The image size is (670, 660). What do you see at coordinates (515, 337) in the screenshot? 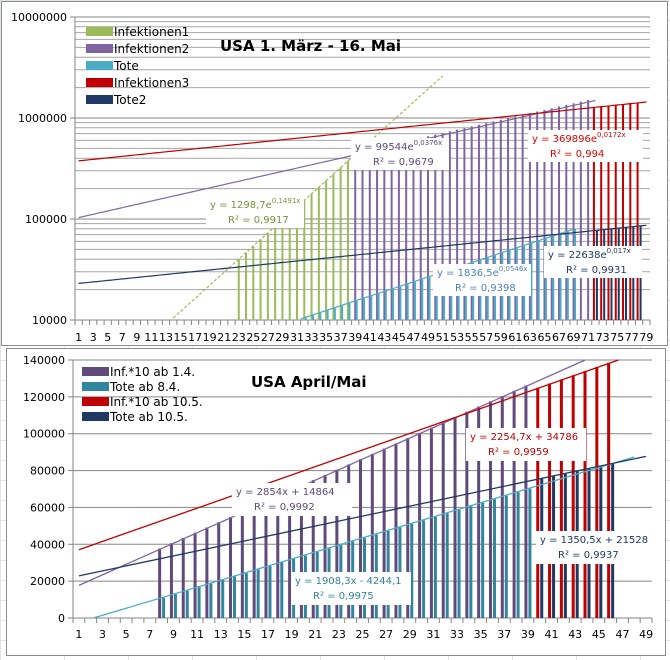
I see `x-tick-label: 61` at bounding box center [515, 337].